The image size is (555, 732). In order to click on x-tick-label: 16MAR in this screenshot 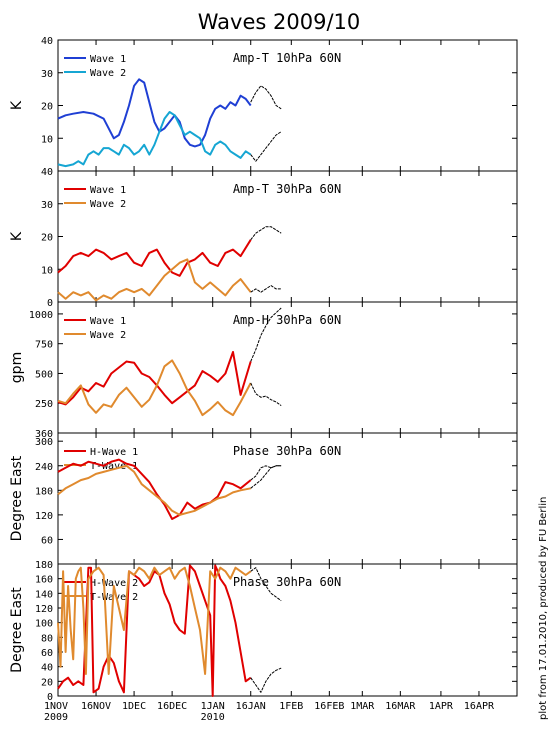, I will do `click(400, 706)`.